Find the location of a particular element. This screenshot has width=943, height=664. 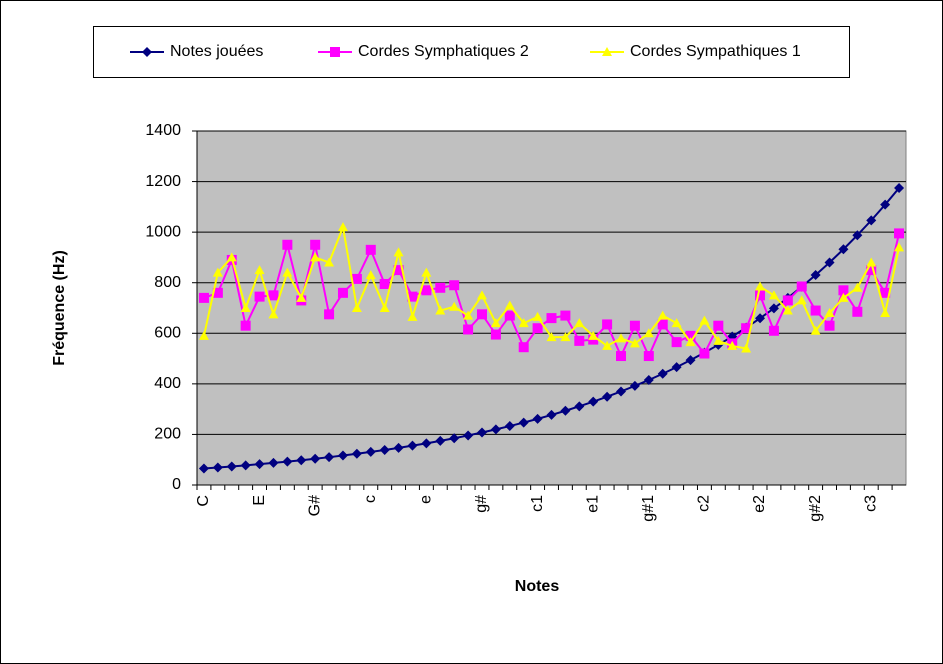

x-tick-label: G# is located at coordinates (314, 505).